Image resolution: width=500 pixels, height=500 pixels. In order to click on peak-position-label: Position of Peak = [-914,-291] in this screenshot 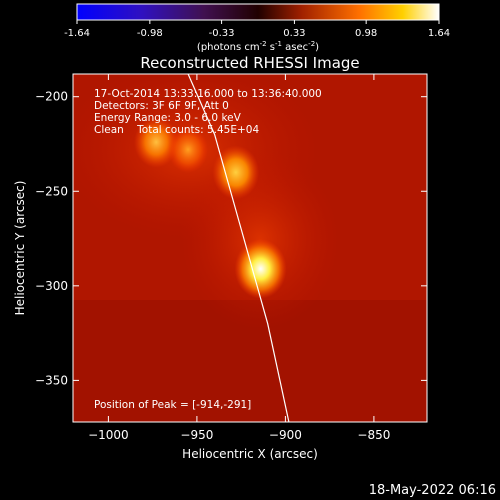, I will do `click(172, 405)`.